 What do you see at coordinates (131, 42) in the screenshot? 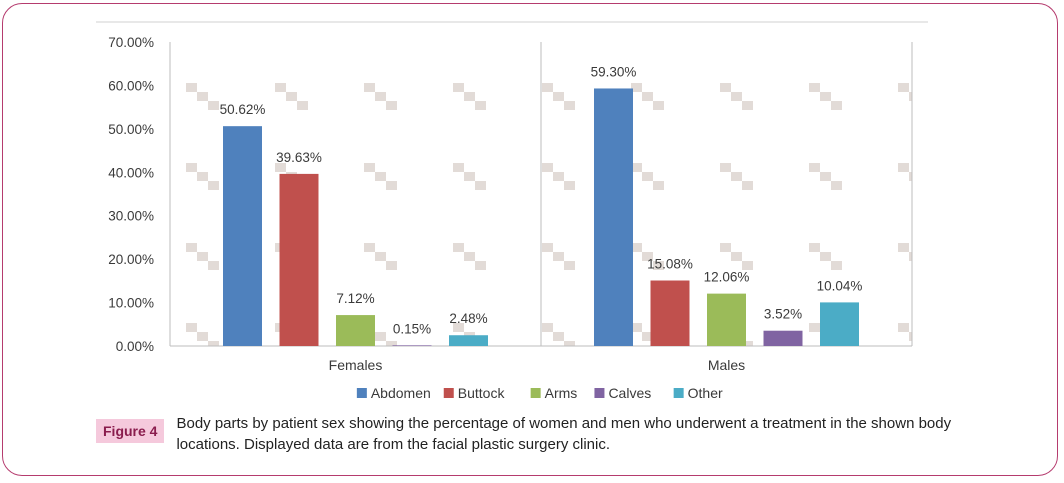
I see `y-tick-label: 70.00%` at bounding box center [131, 42].